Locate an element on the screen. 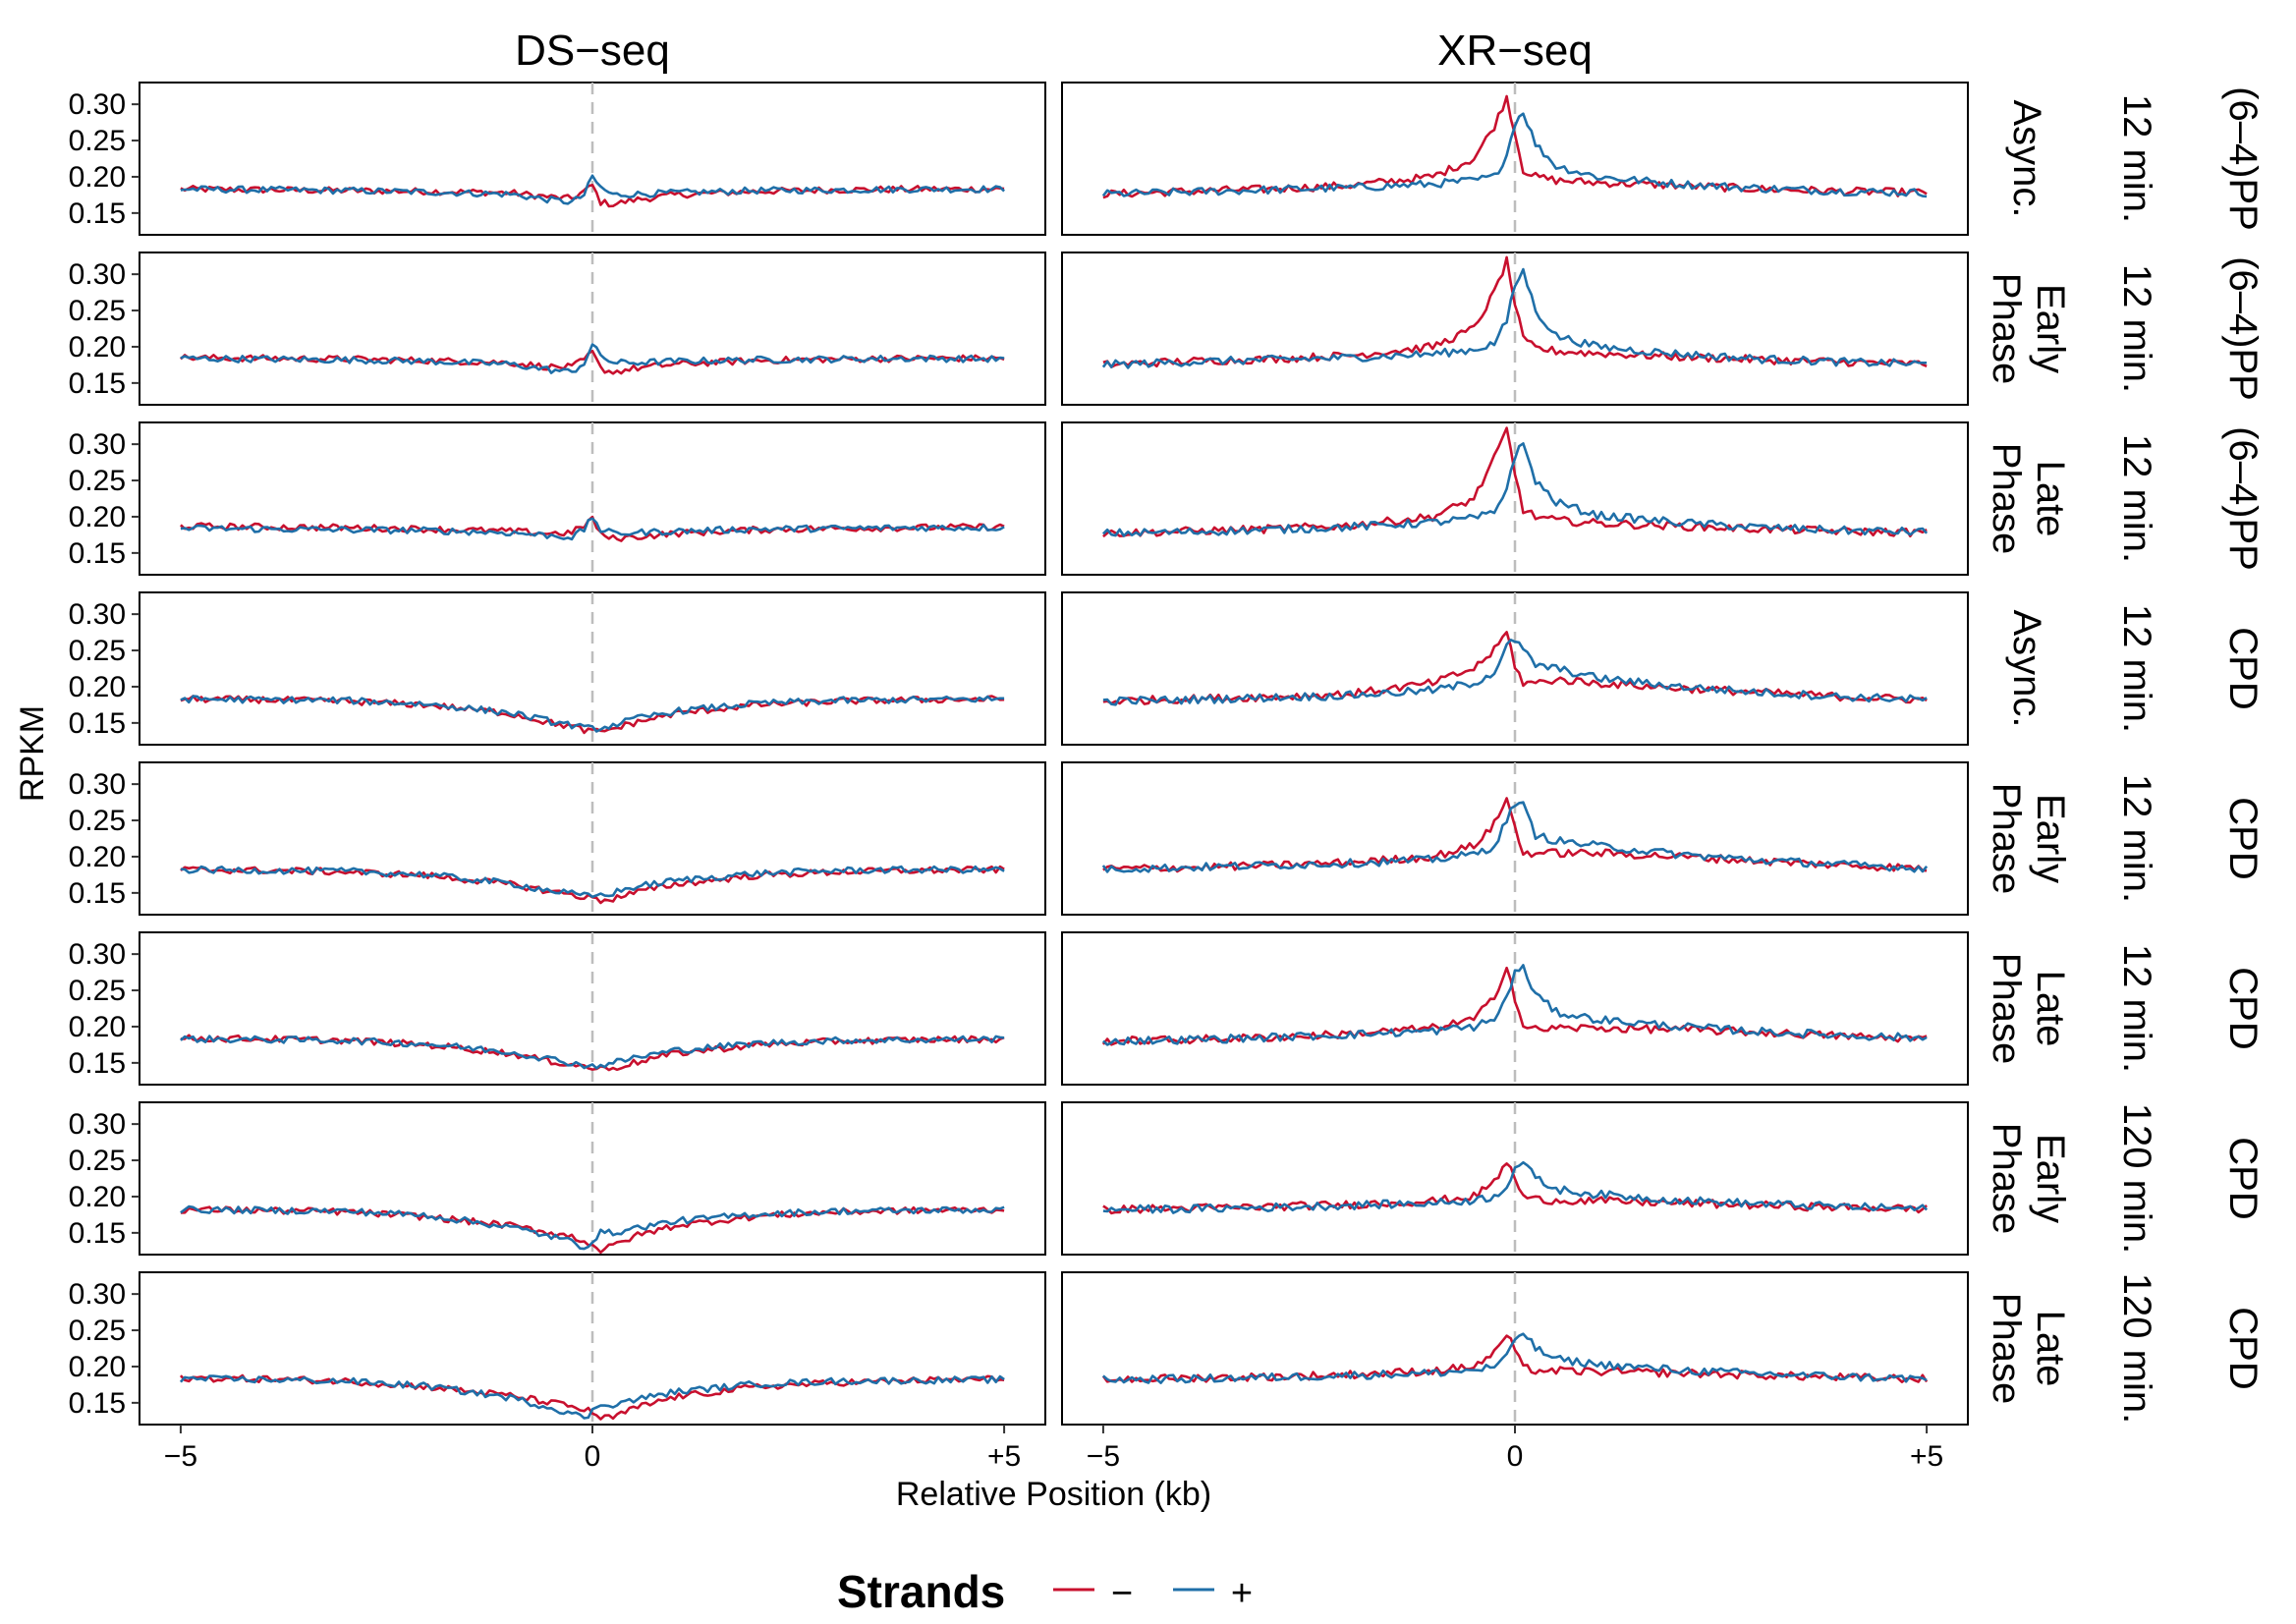 This screenshot has width=2296, height=1624. panel-r3-c1 is located at coordinates (1515, 668).